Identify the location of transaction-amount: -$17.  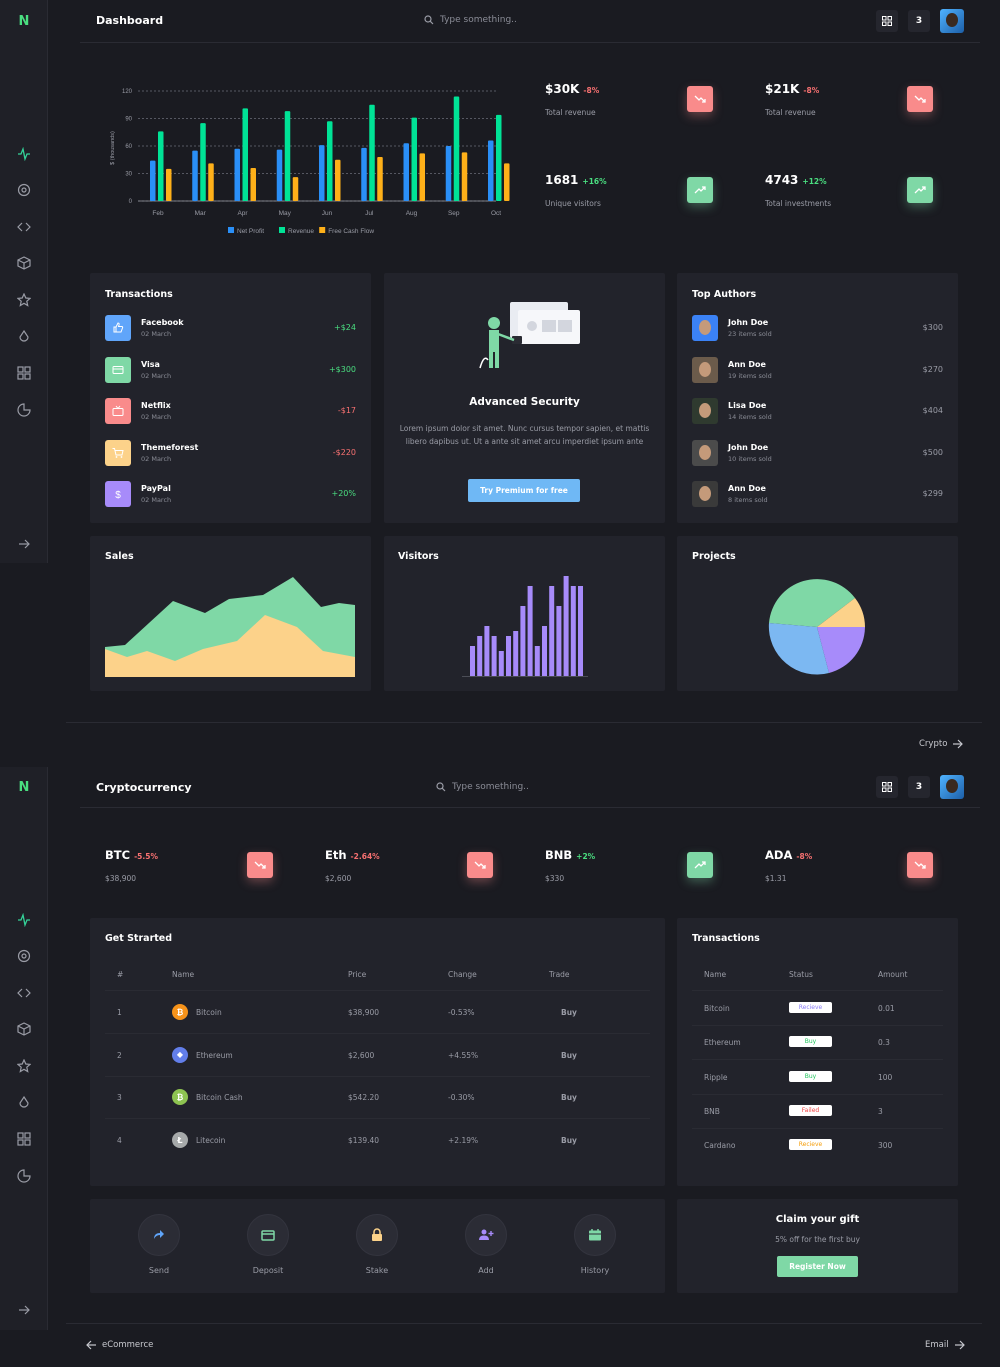
(346, 410).